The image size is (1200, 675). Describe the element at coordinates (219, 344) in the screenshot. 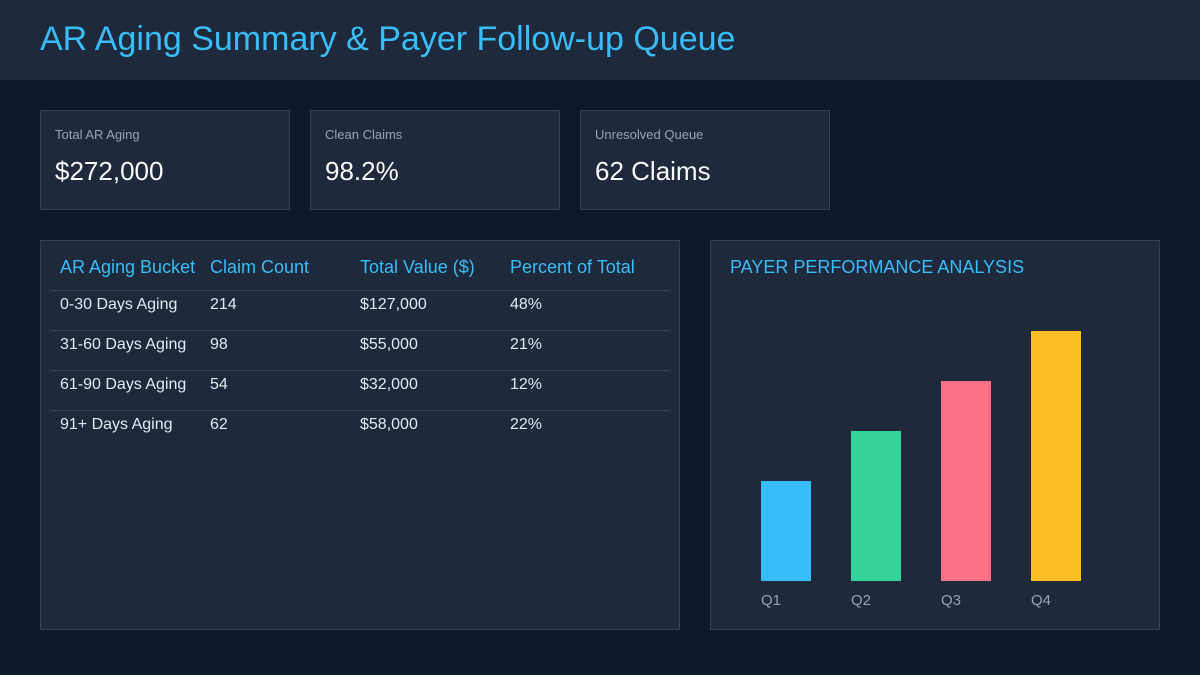

I see `table-cell: 98` at that location.